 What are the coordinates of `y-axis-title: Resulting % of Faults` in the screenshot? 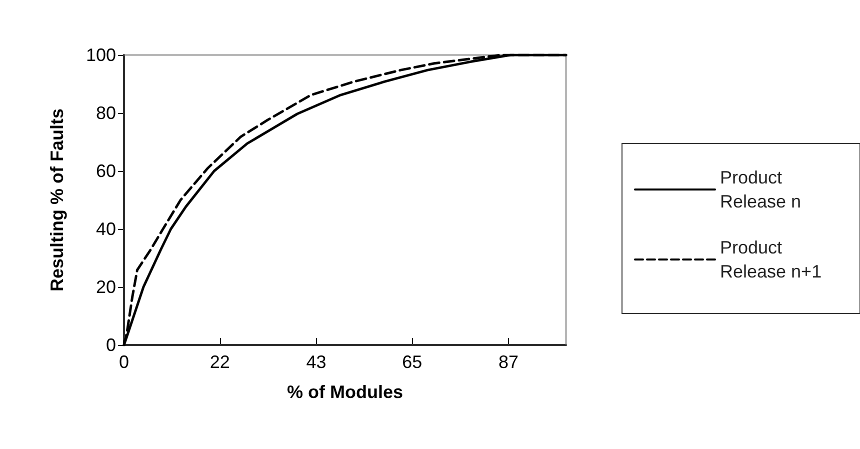 It's located at (57, 200).